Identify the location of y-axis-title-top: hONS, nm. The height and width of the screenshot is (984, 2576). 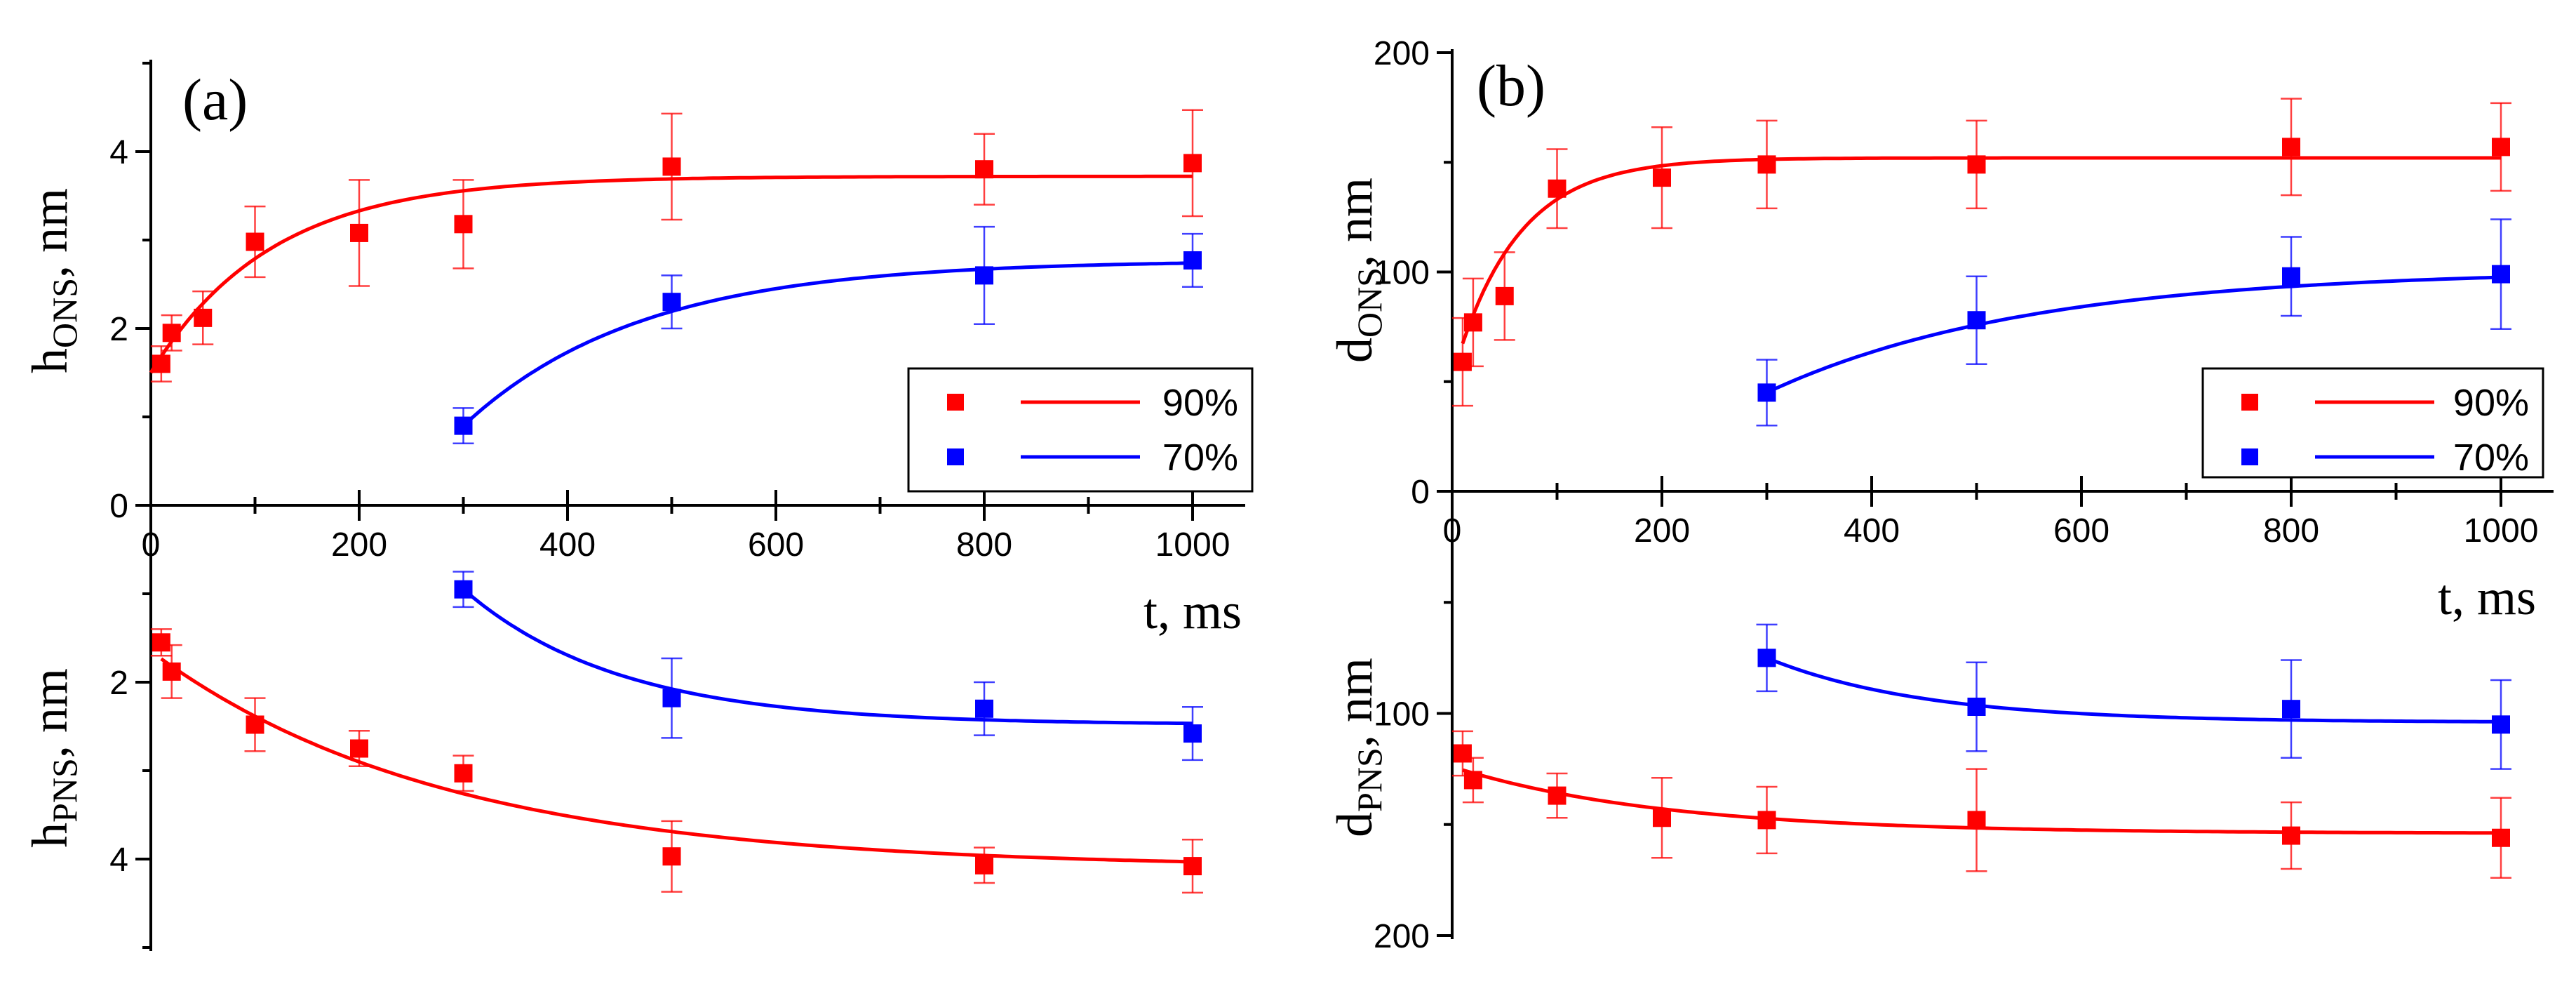
(53, 280).